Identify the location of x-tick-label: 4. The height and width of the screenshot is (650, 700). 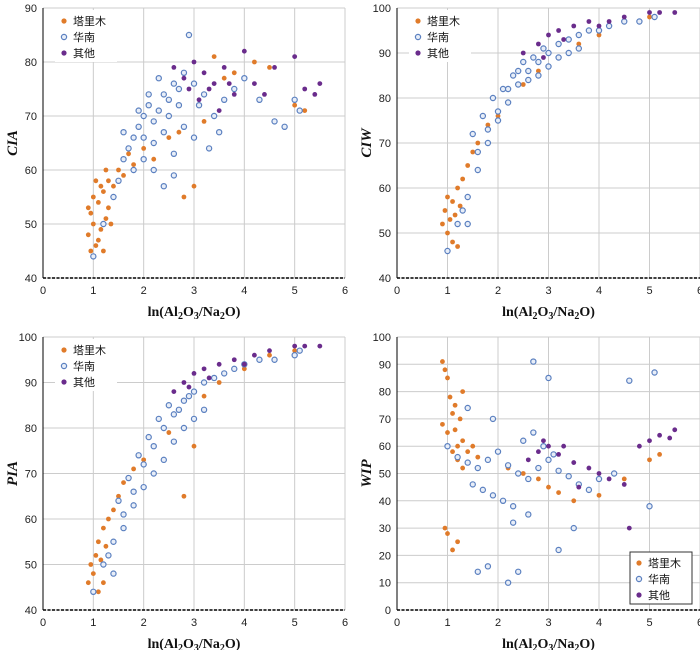
(599, 623).